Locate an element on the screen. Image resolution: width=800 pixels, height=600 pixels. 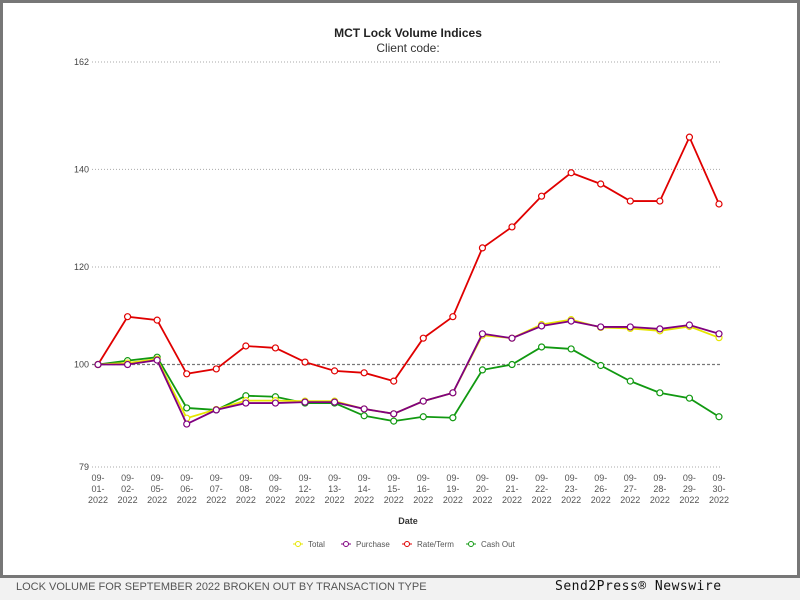
legend-item-label: Purchase is located at coordinates (373, 544).